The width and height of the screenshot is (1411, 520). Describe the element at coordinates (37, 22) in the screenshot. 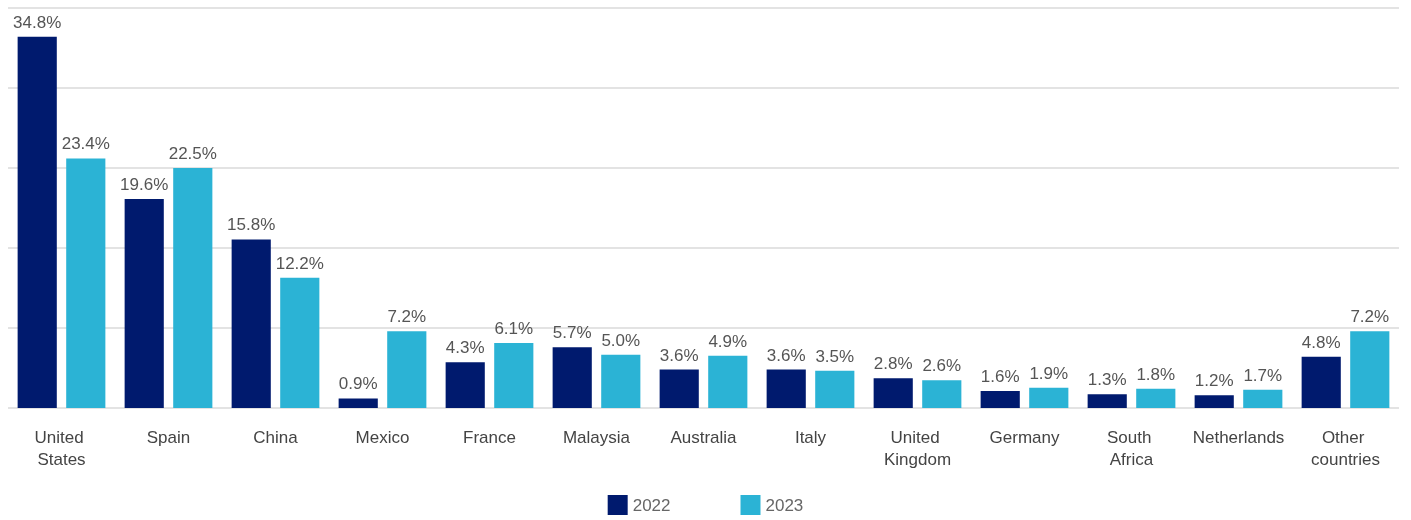

I see `data-label: 34.8%` at that location.